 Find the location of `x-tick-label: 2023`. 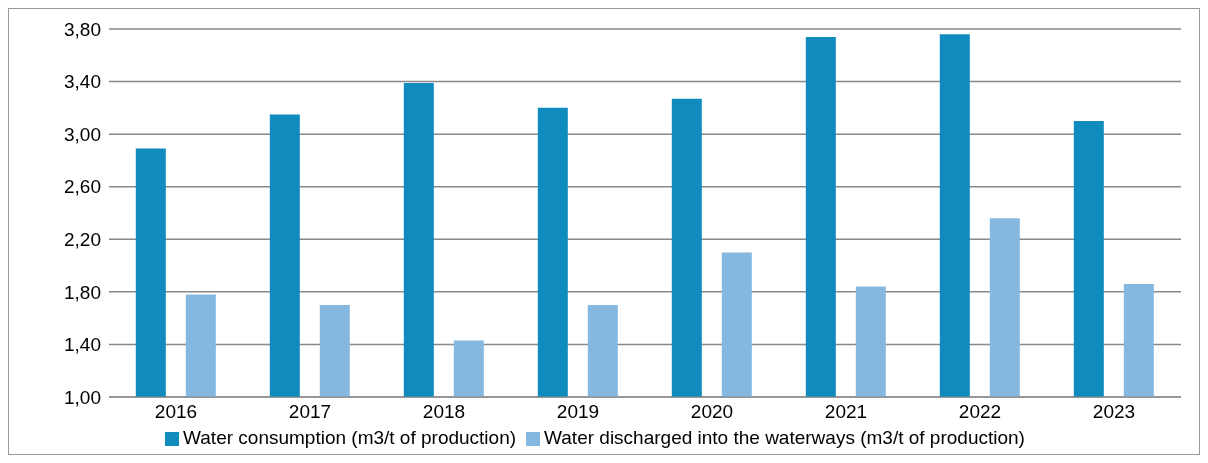

x-tick-label: 2023 is located at coordinates (1114, 412).